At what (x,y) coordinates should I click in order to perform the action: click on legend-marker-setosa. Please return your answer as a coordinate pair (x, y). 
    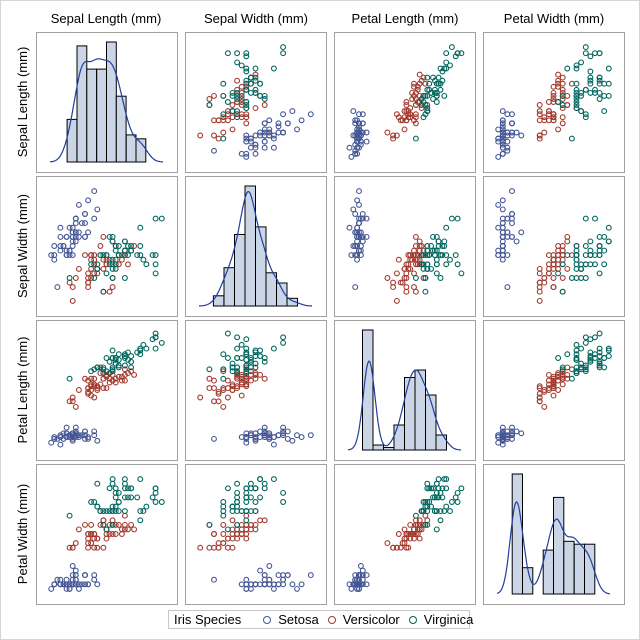
    Looking at the image, I should click on (267, 619).